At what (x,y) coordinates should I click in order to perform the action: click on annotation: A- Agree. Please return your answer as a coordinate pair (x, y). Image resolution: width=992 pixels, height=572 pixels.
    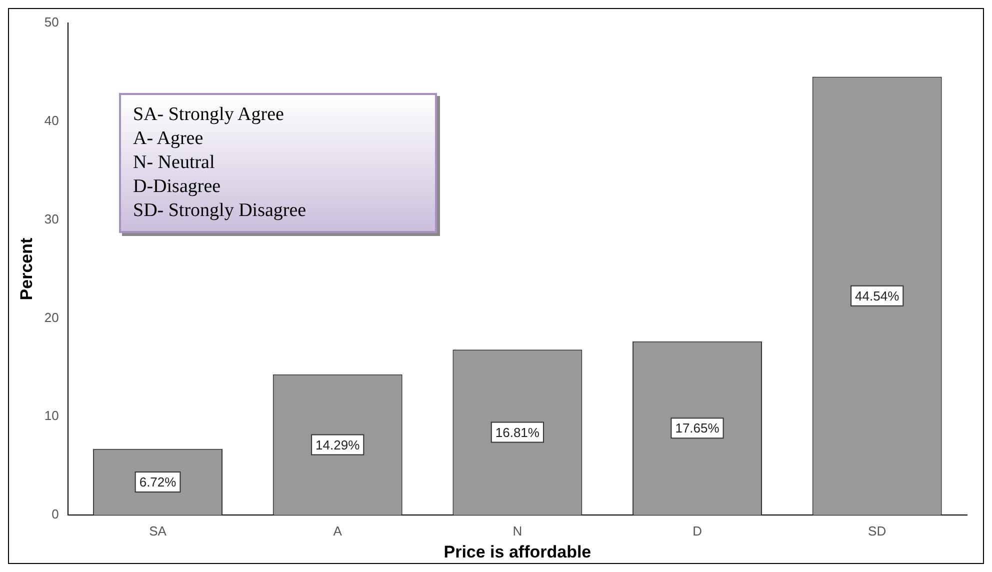
    Looking at the image, I should click on (168, 139).